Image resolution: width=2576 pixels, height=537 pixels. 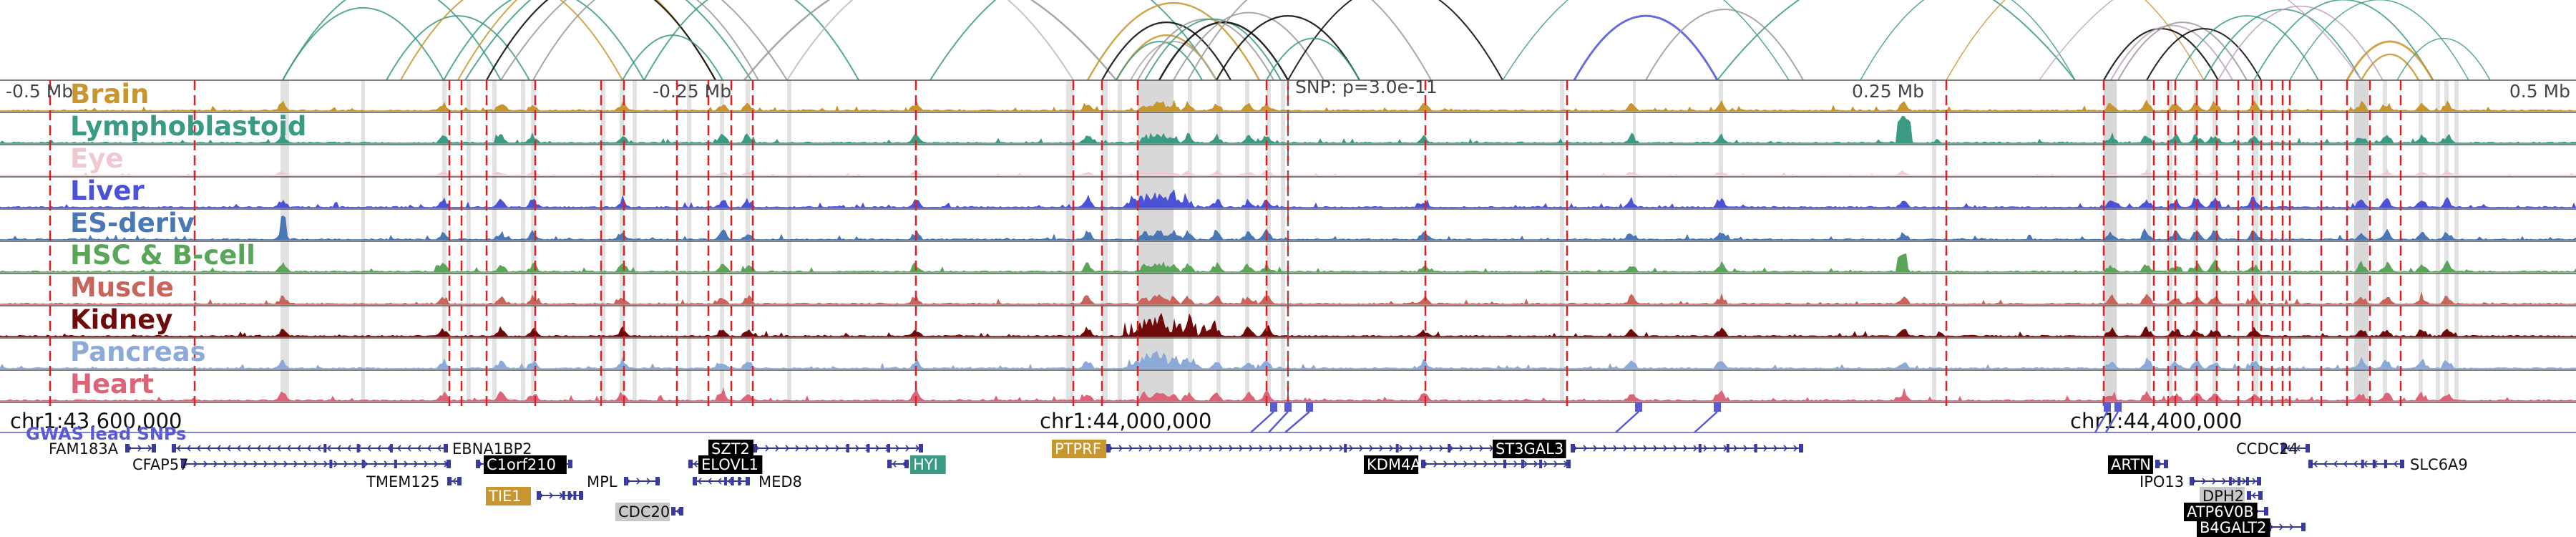 What do you see at coordinates (534, 496) in the screenshot?
I see `gene-tie1: TIE1` at bounding box center [534, 496].